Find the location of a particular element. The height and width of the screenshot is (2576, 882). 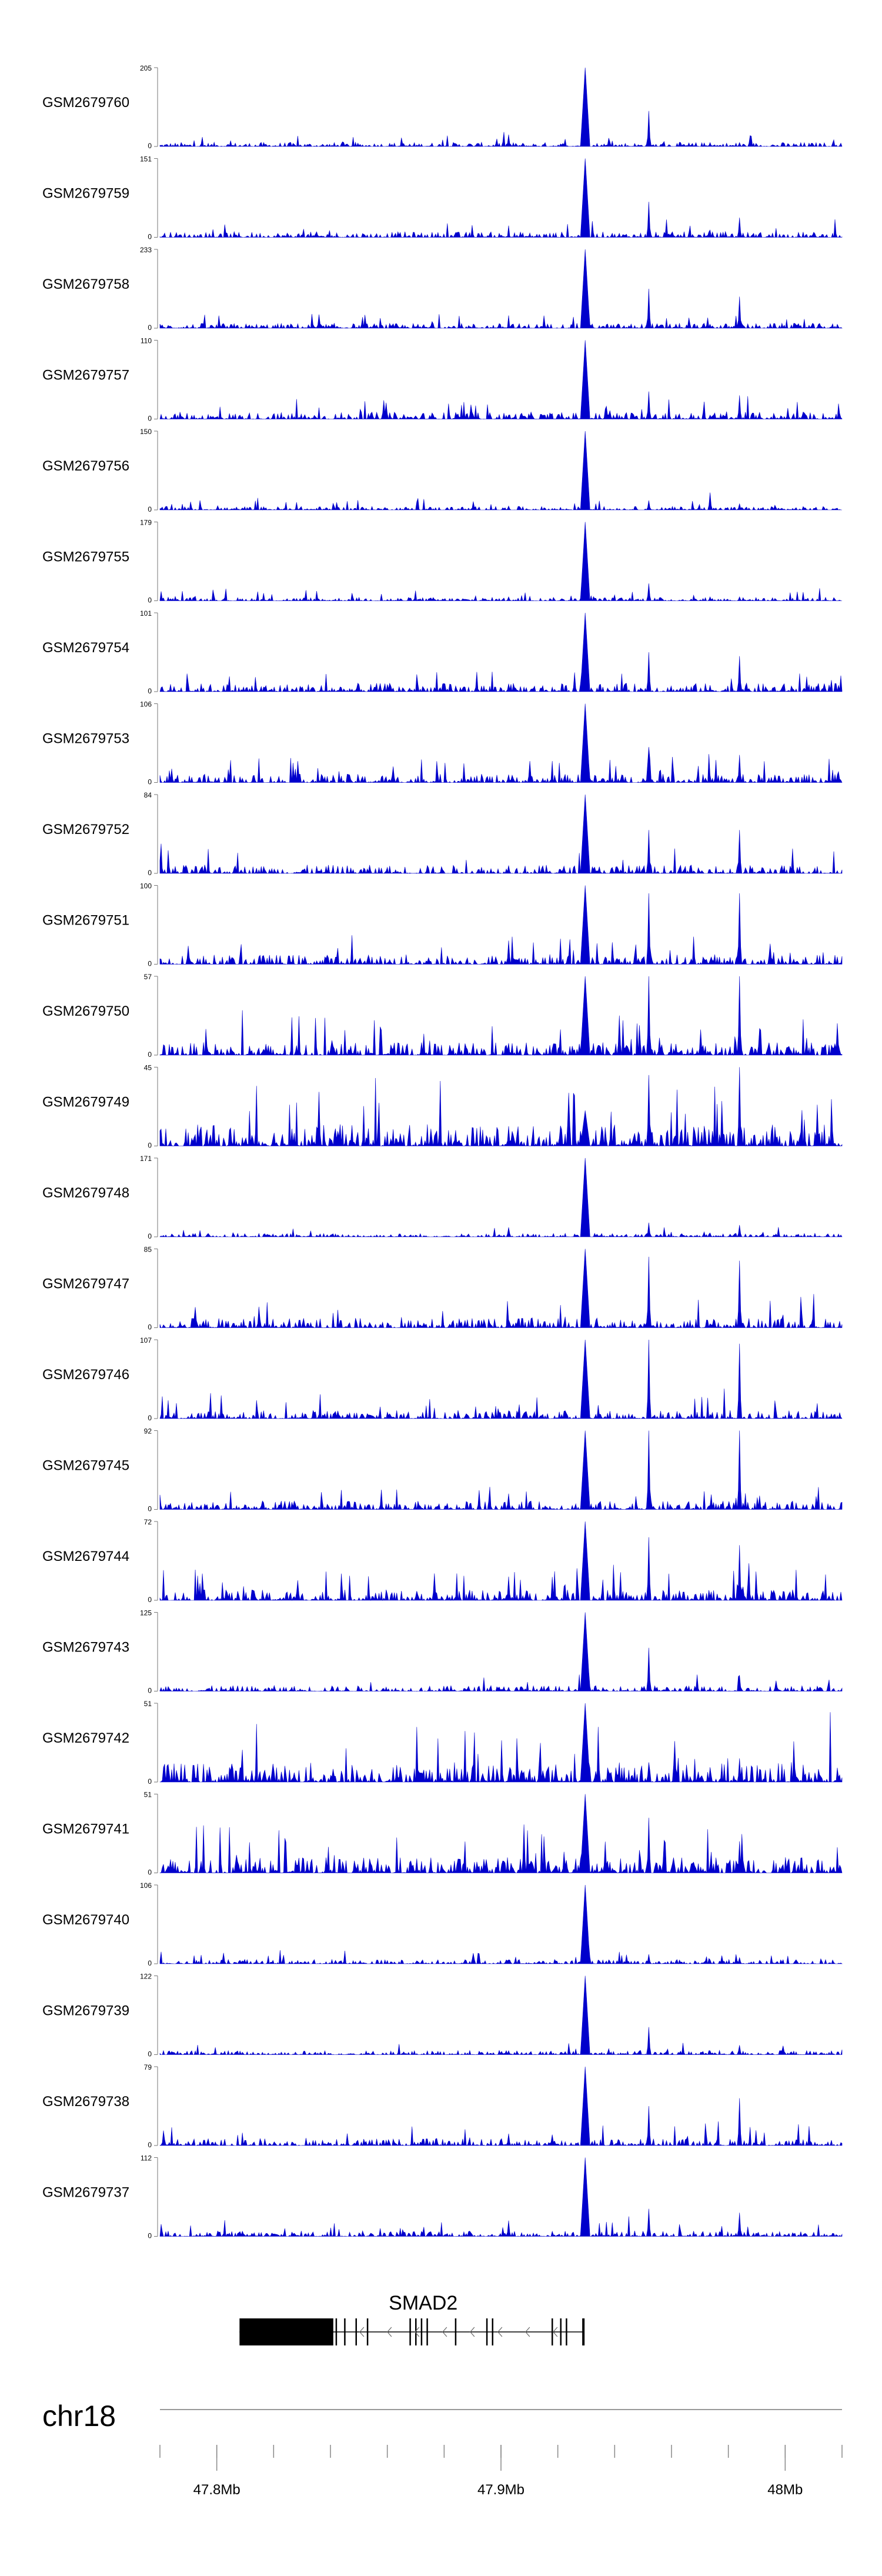

track-label: GSM2679746 is located at coordinates (85, 1375).